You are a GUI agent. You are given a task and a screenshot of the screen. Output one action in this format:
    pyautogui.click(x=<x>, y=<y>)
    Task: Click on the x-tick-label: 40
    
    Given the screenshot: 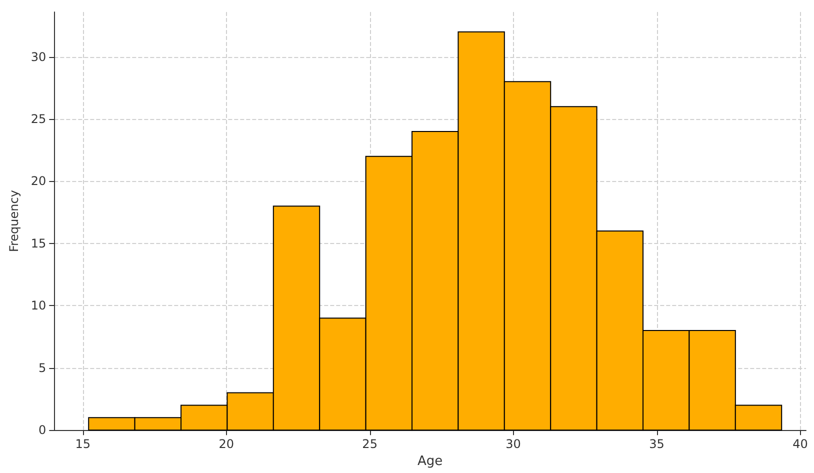 What is the action you would take?
    pyautogui.click(x=800, y=444)
    